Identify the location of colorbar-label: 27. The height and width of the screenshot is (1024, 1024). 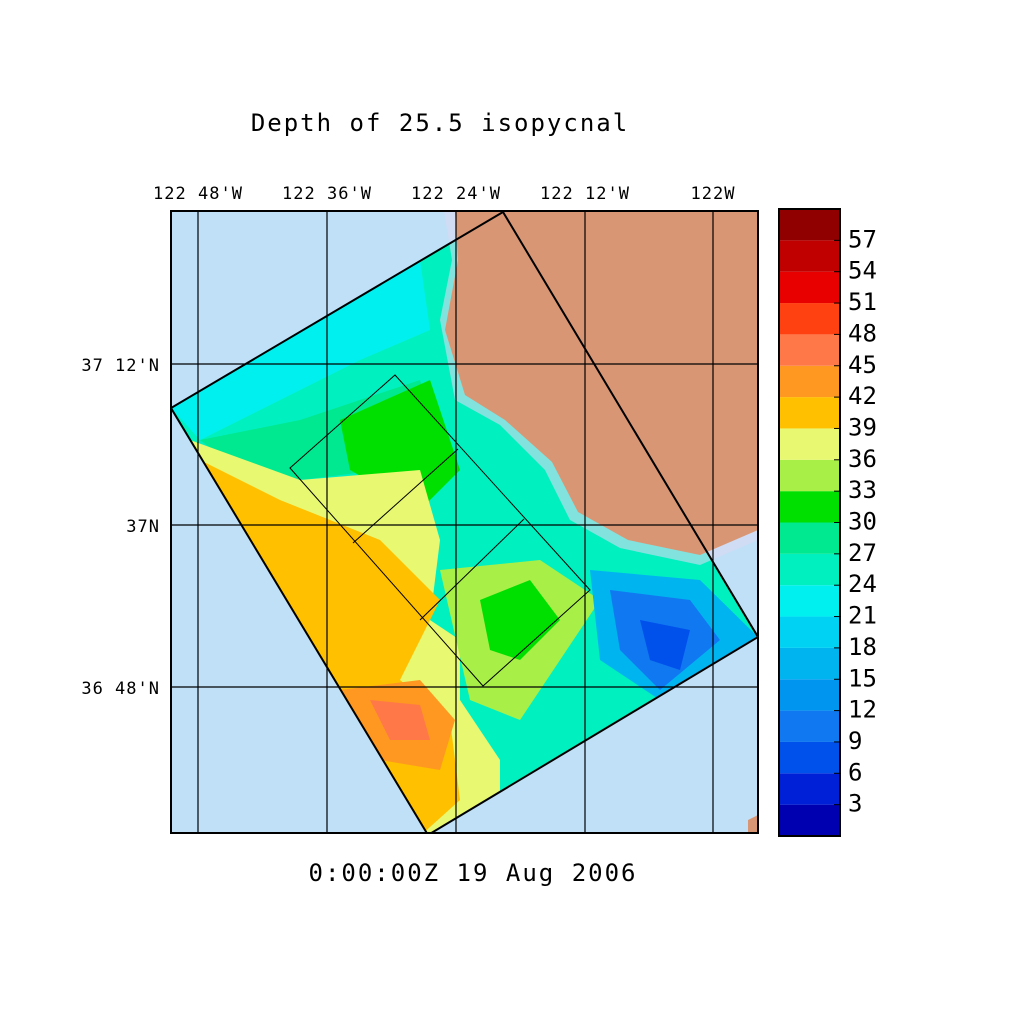
(862, 553).